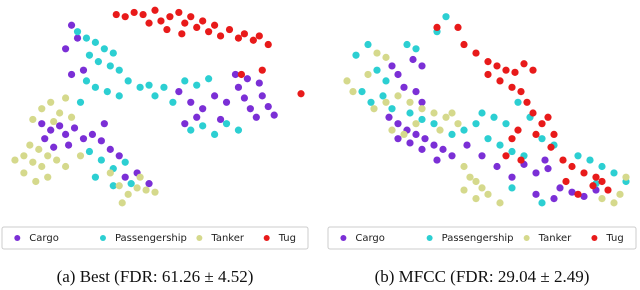  Describe the element at coordinates (44, 238) in the screenshot. I see `legend-label: Cargo` at that location.